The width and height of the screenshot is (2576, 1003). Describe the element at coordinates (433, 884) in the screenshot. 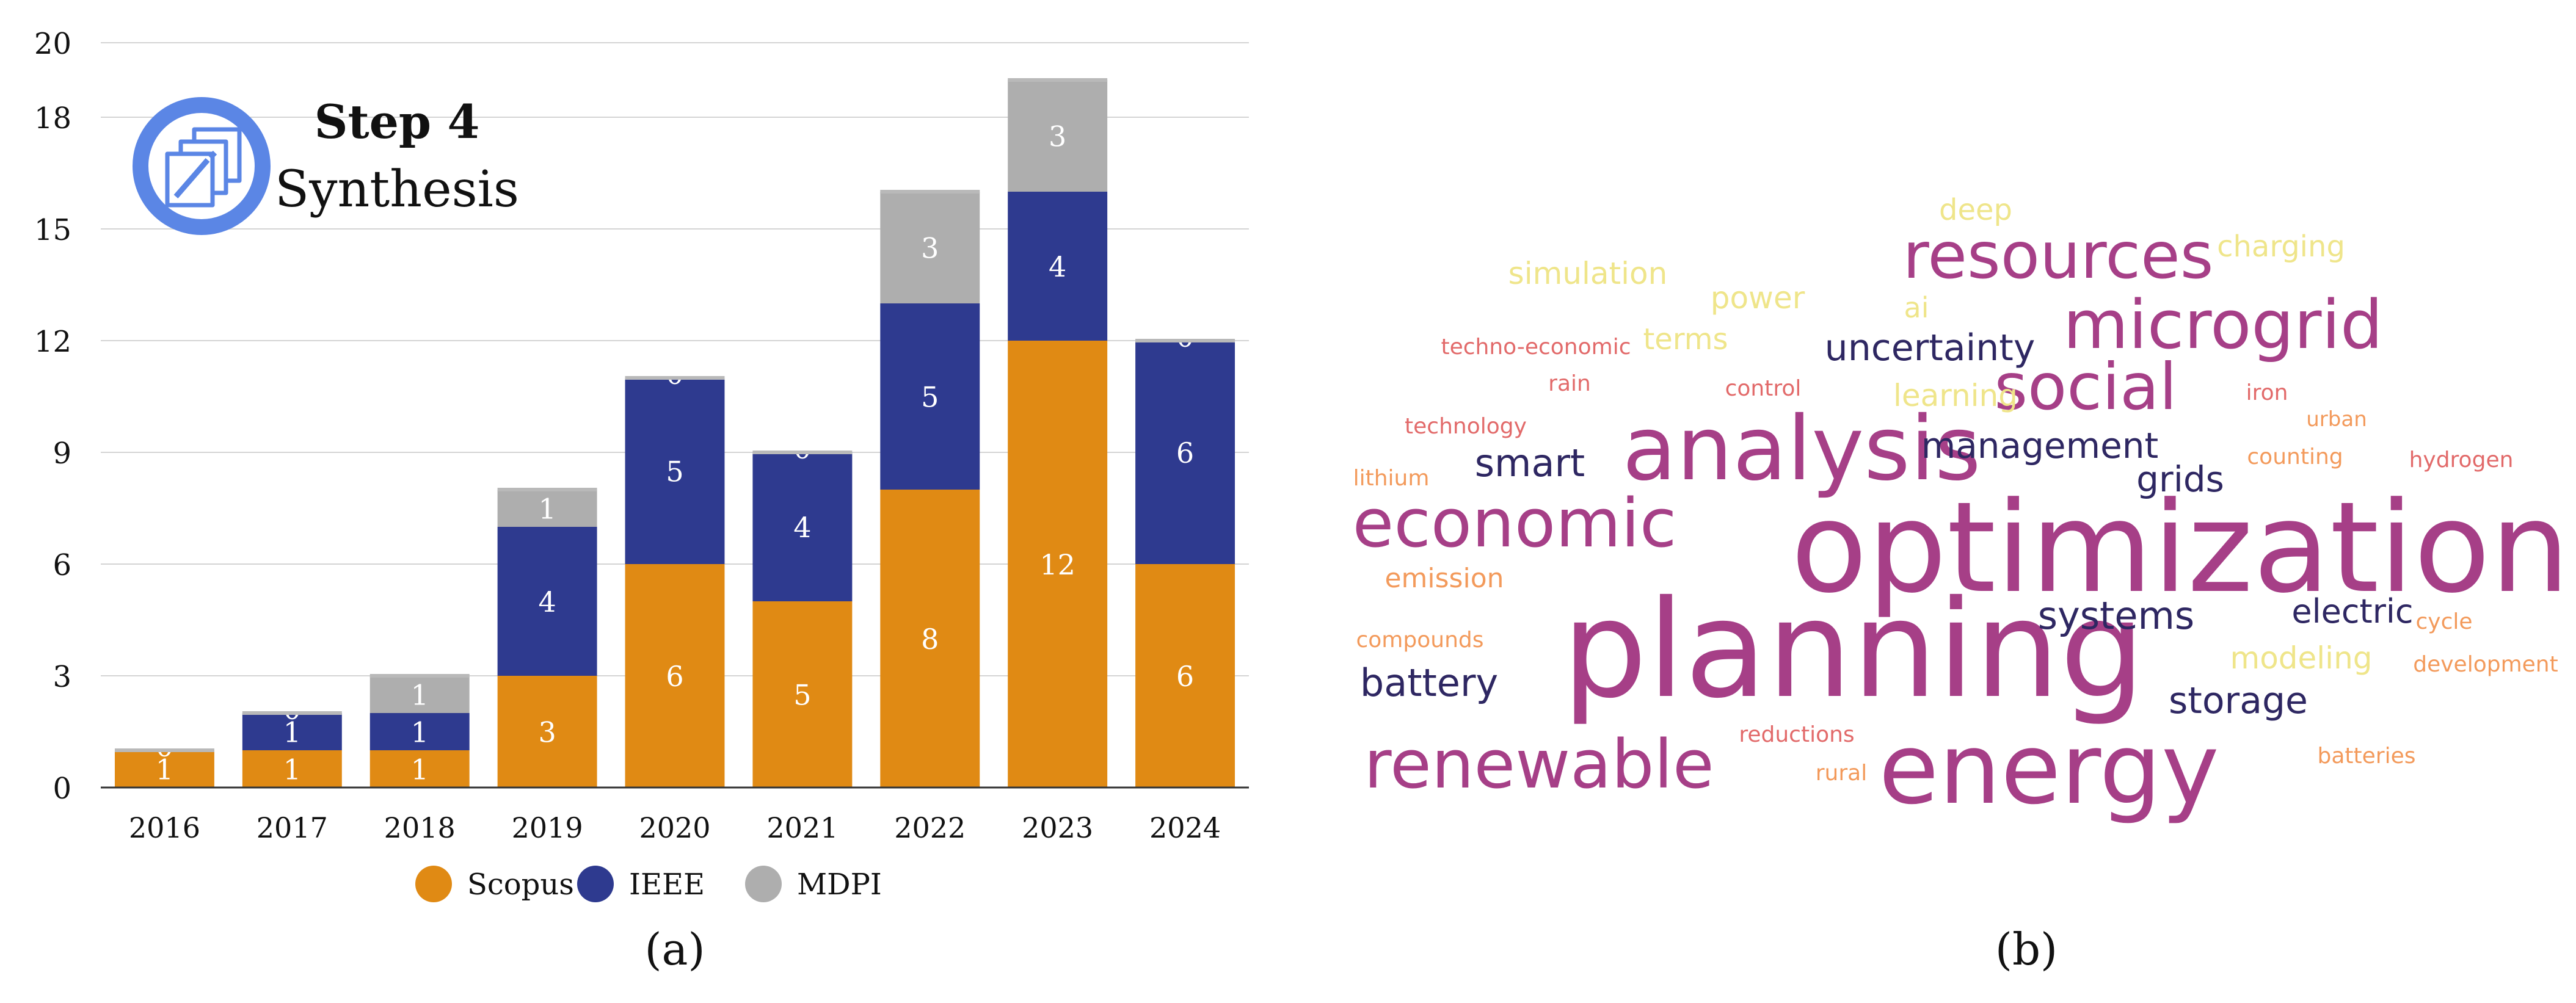

I see `legend-marker-scopus` at that location.